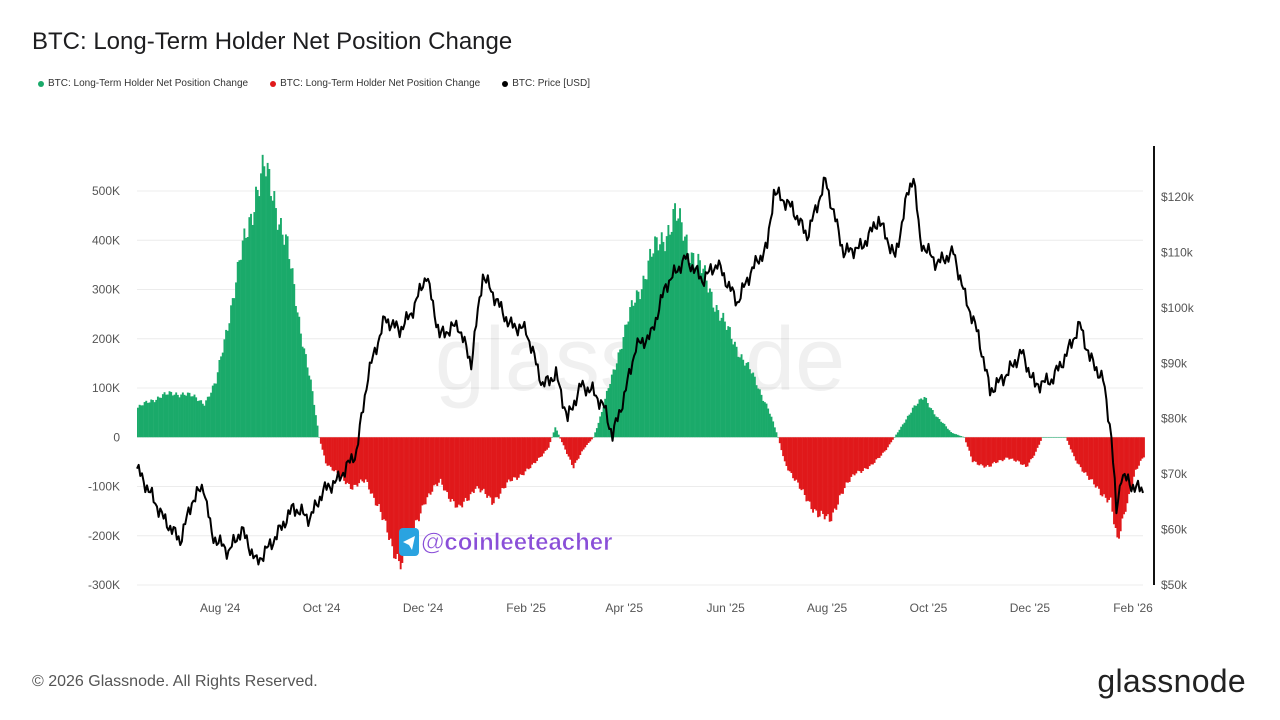 The image size is (1280, 720). What do you see at coordinates (929, 608) in the screenshot?
I see `x-tick: Oct '25` at bounding box center [929, 608].